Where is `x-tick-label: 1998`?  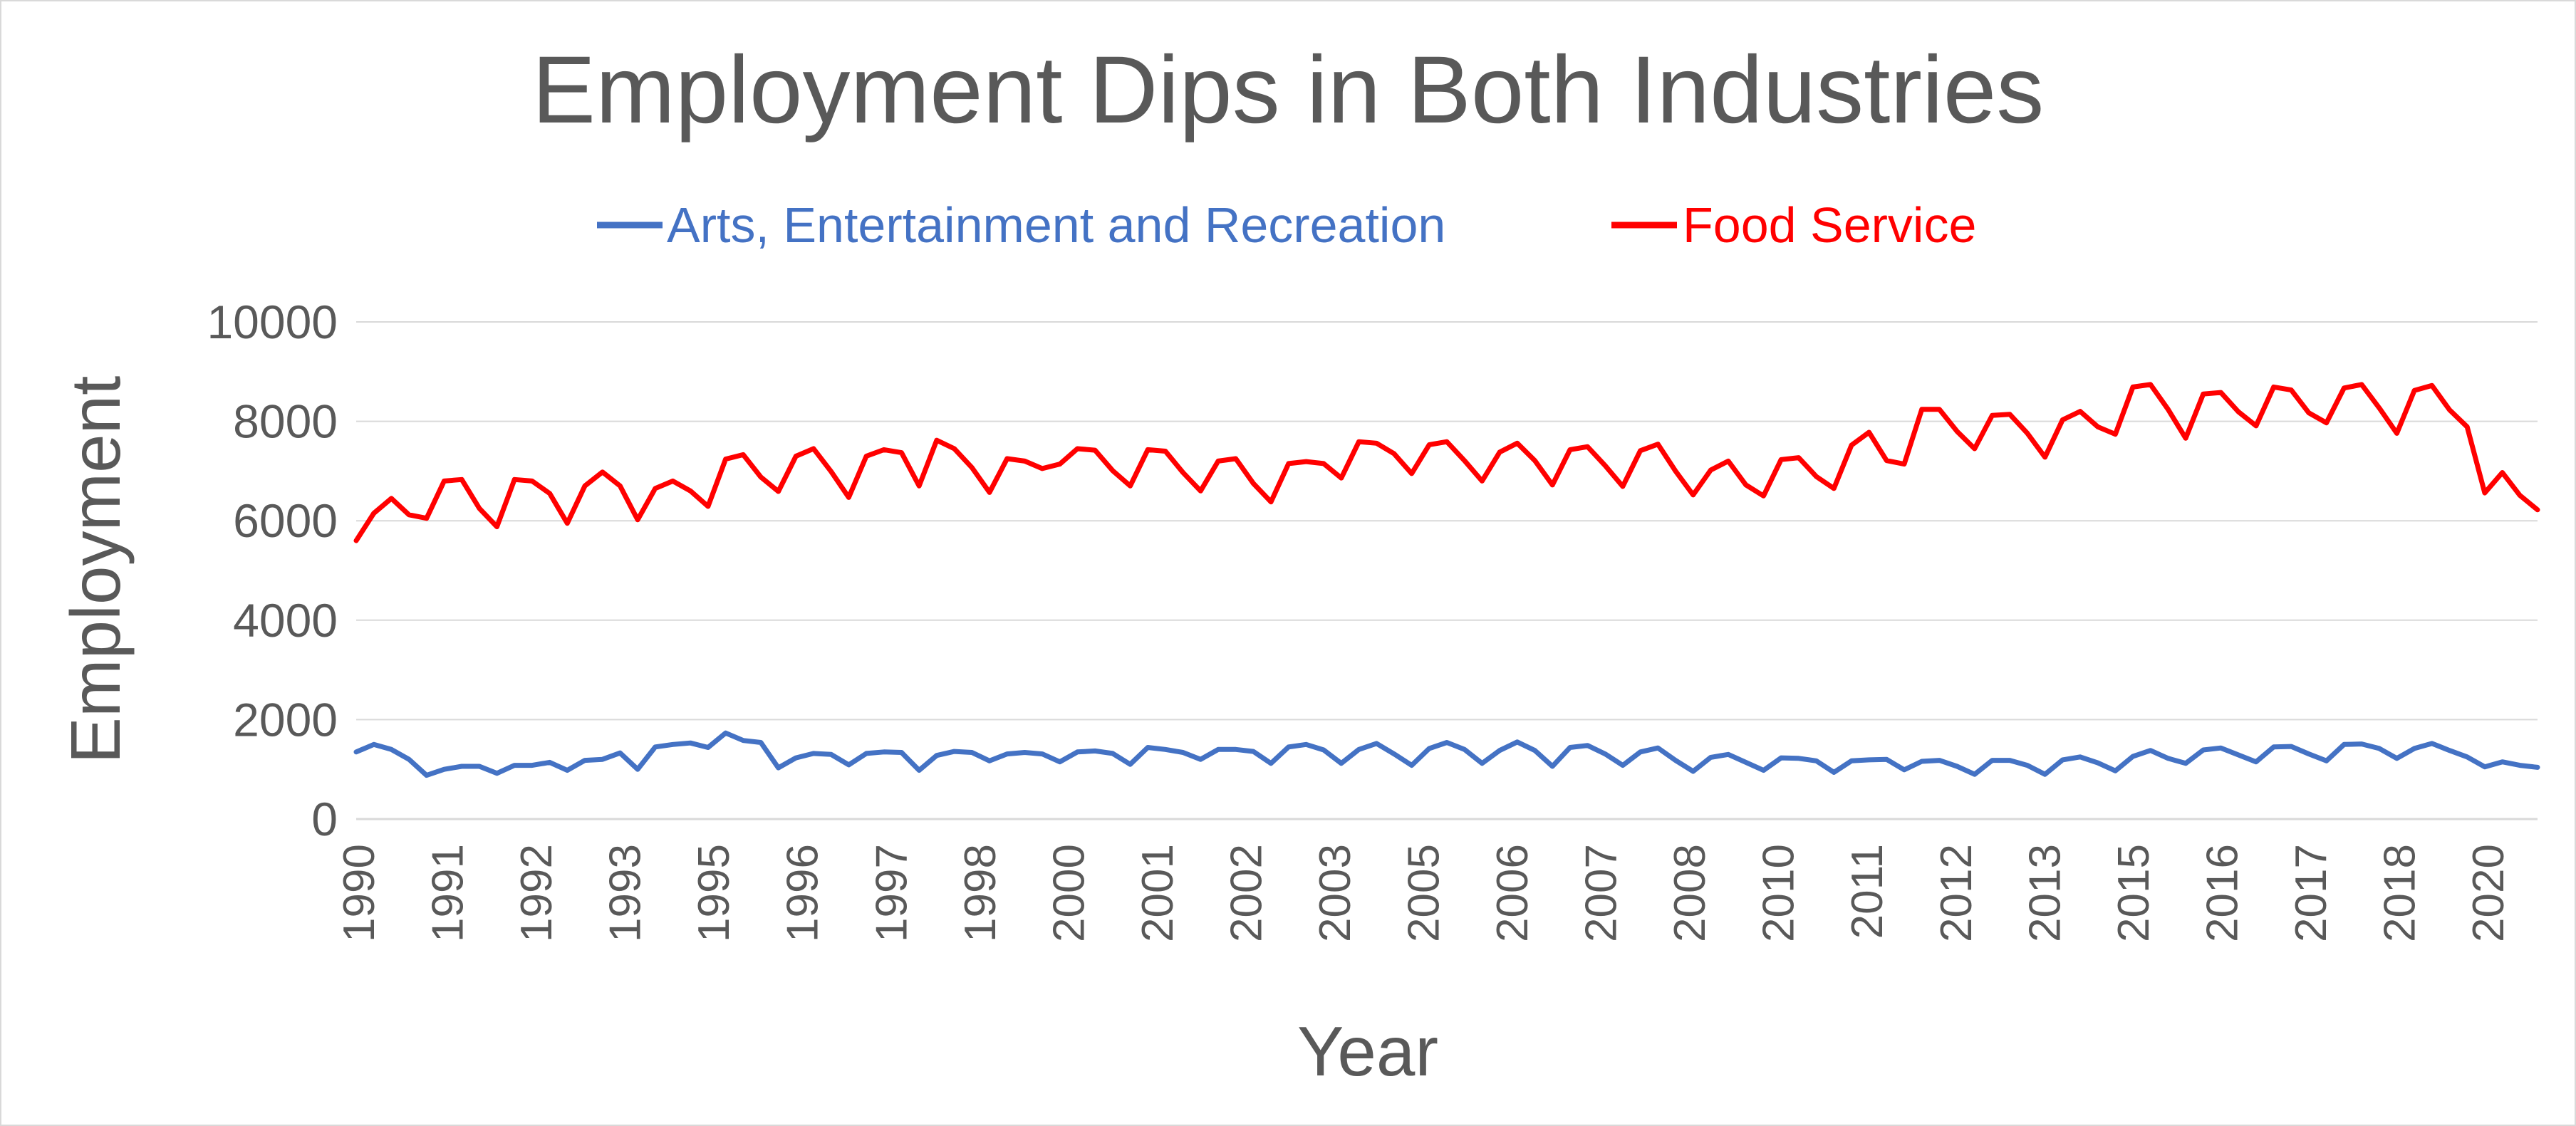 x-tick-label: 1998 is located at coordinates (980, 893).